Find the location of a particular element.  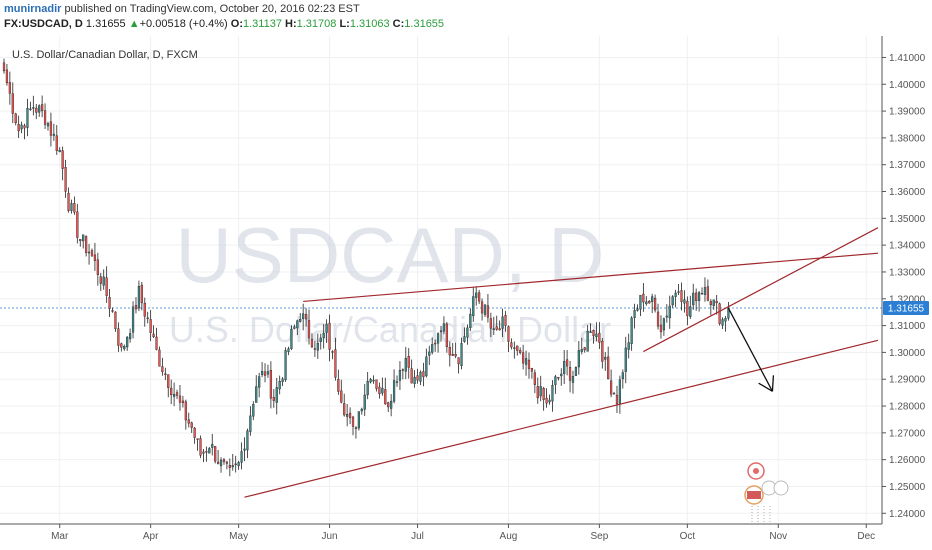

flag-icon is located at coordinates (781, 488).